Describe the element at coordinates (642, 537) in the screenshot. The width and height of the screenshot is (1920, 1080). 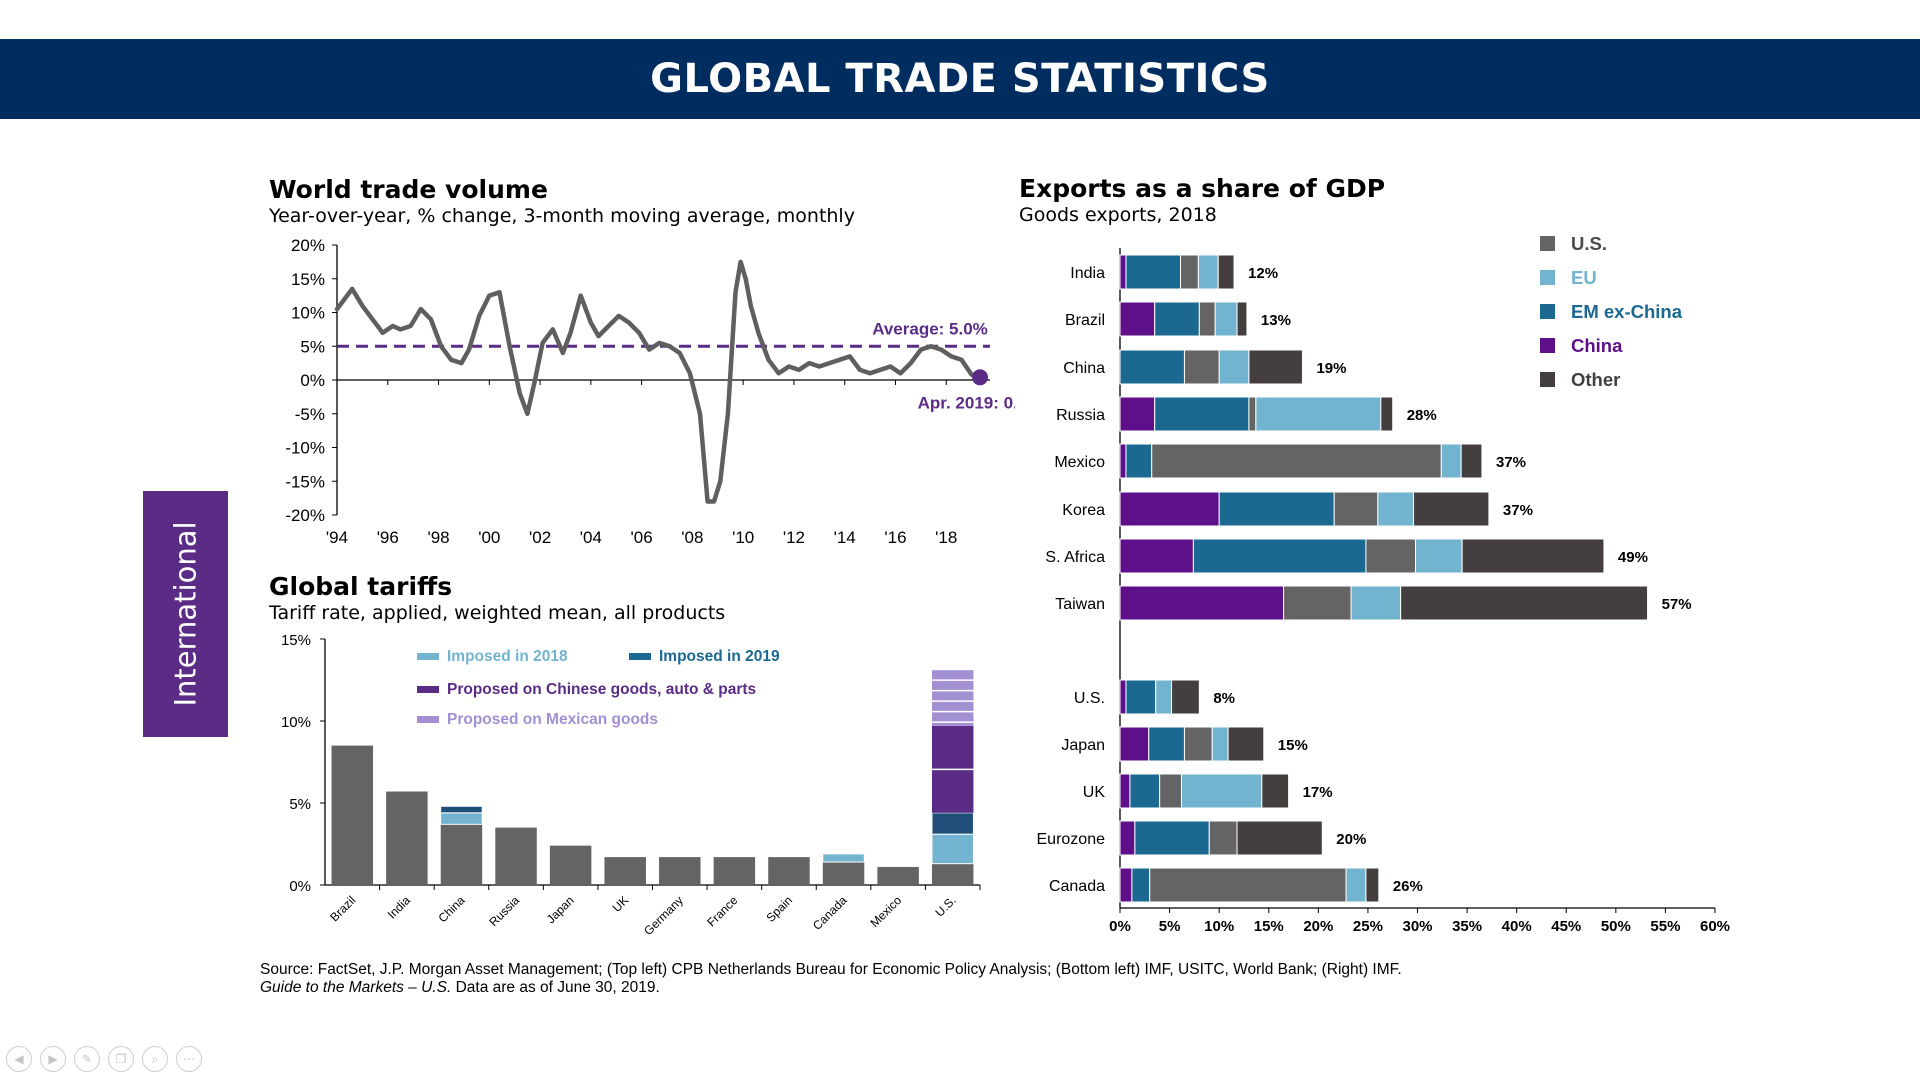
I see `x-tick-label: '06` at that location.